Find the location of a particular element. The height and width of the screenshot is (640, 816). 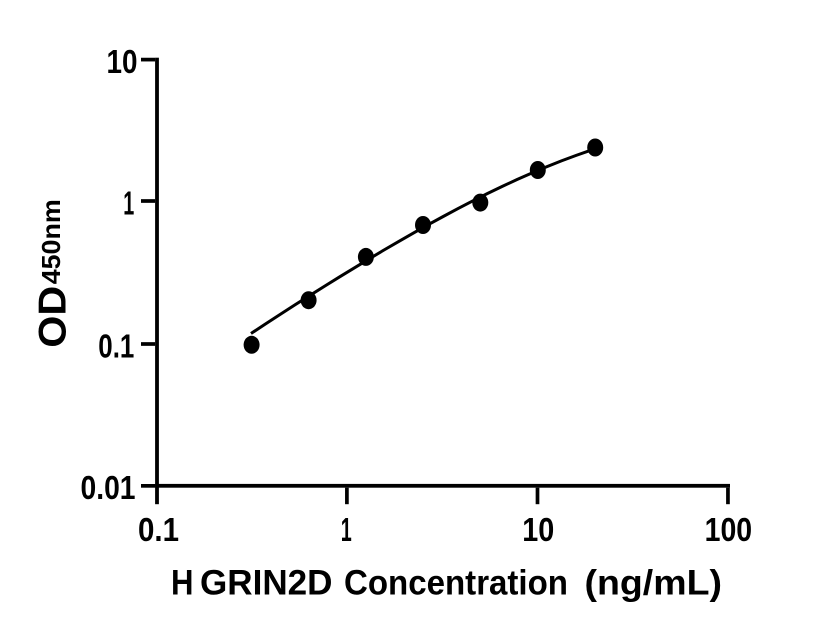

svg-text: GRIN2D is located at coordinates (266, 583).